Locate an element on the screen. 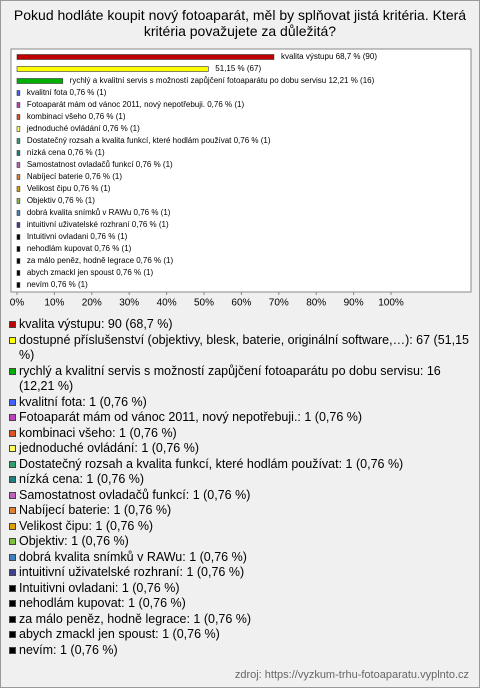 The image size is (480, 688). data-label: 51,15 % (67) is located at coordinates (238, 68).